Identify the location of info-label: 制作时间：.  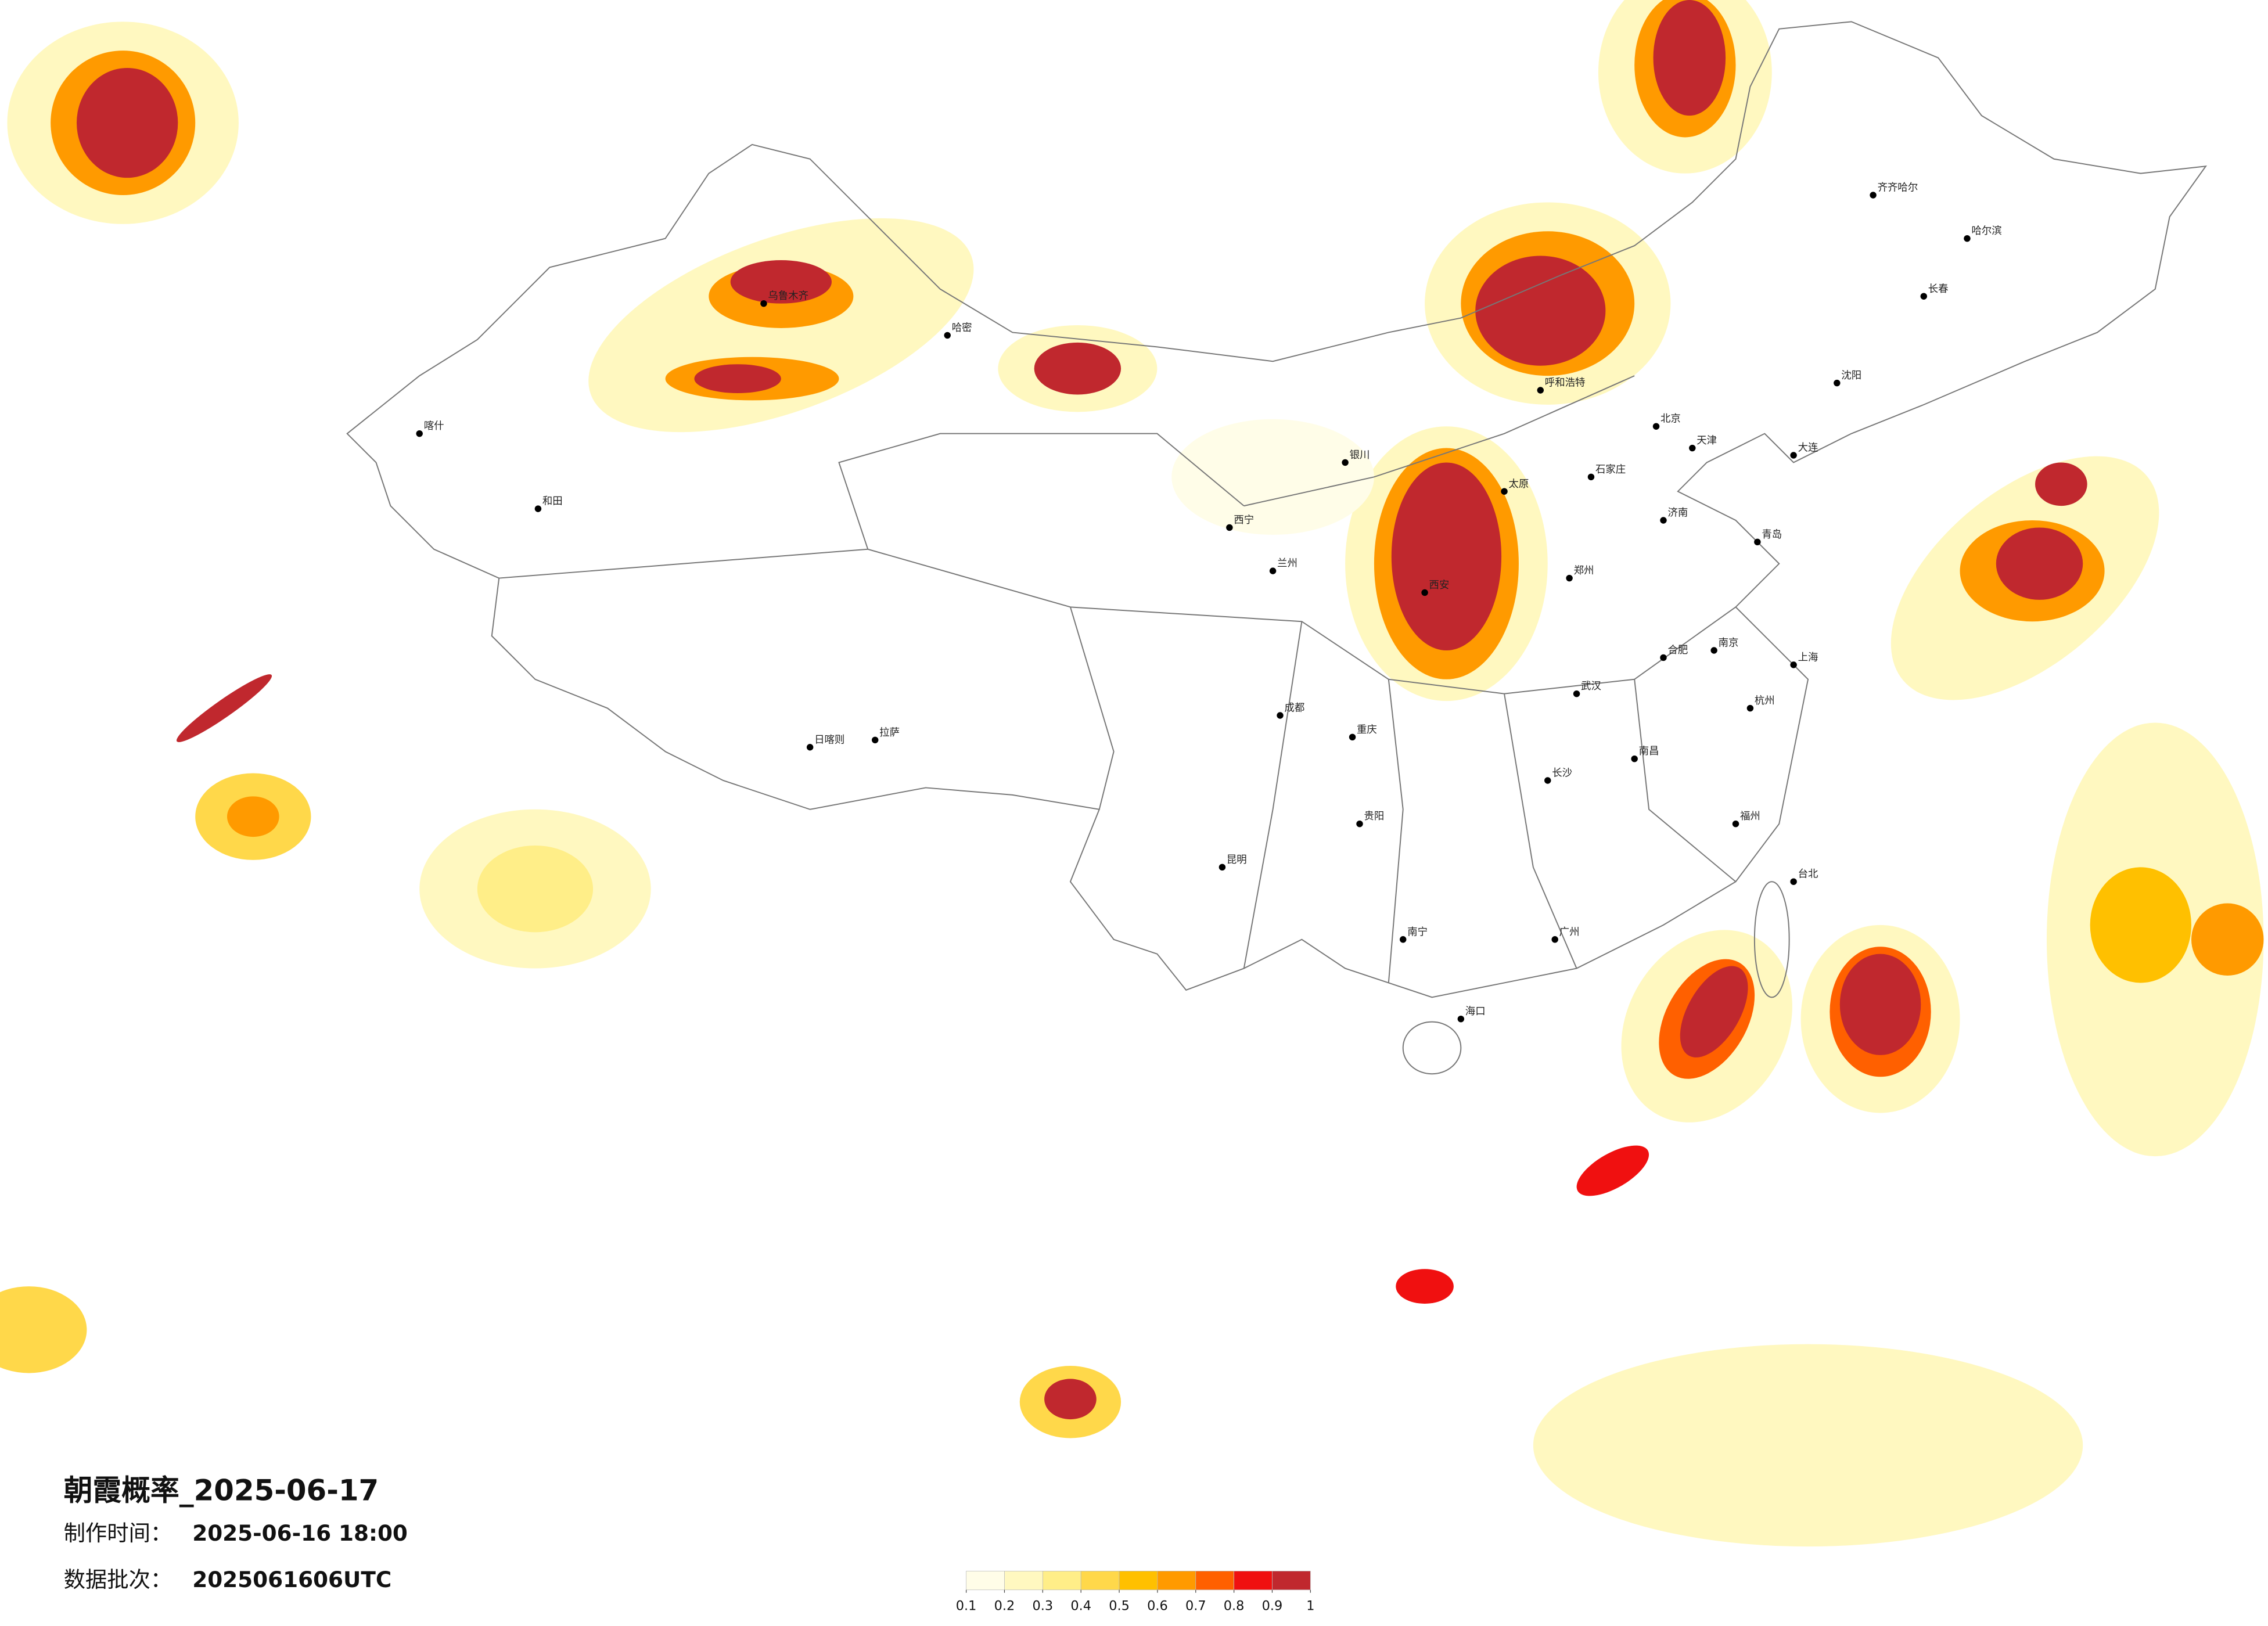
(118, 1533).